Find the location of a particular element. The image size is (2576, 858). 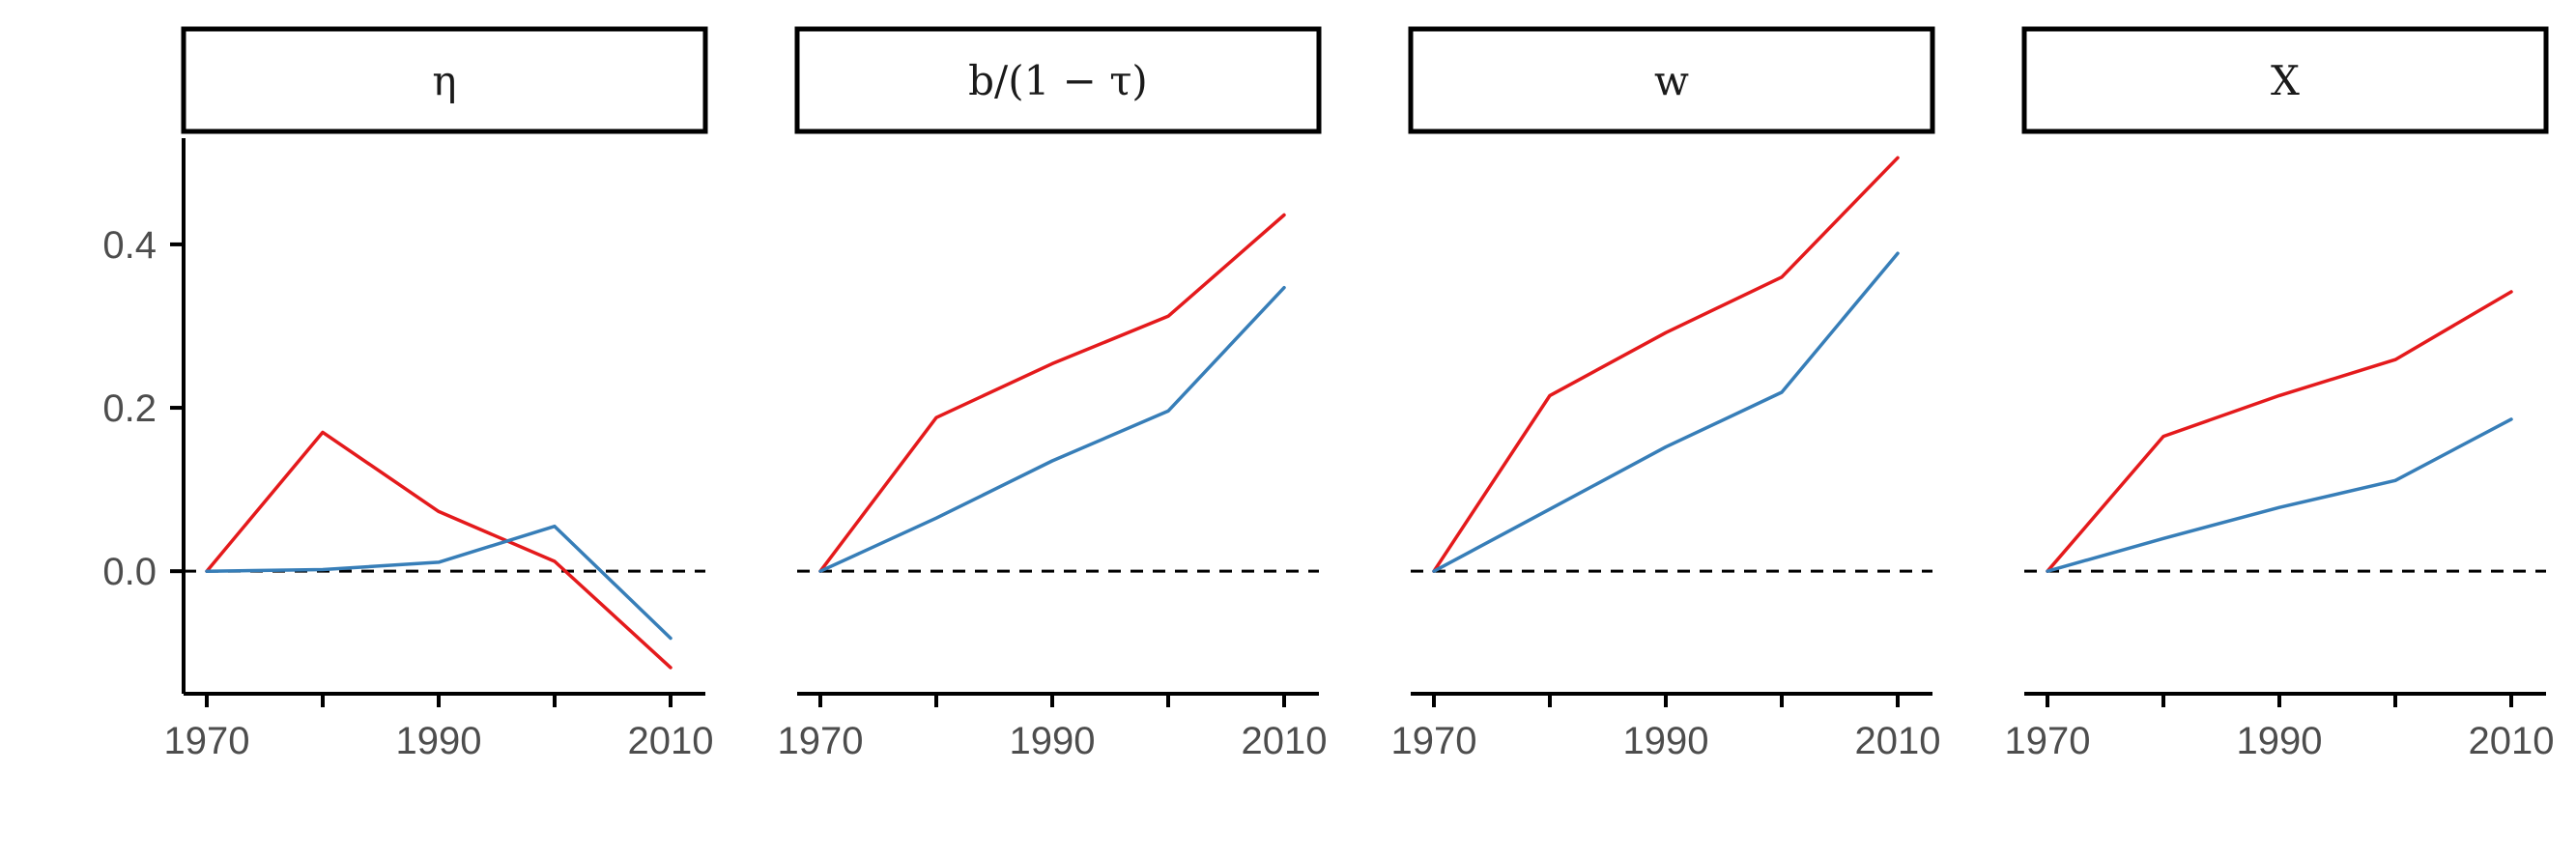

y-tick-label: 0.4 is located at coordinates (130, 245).